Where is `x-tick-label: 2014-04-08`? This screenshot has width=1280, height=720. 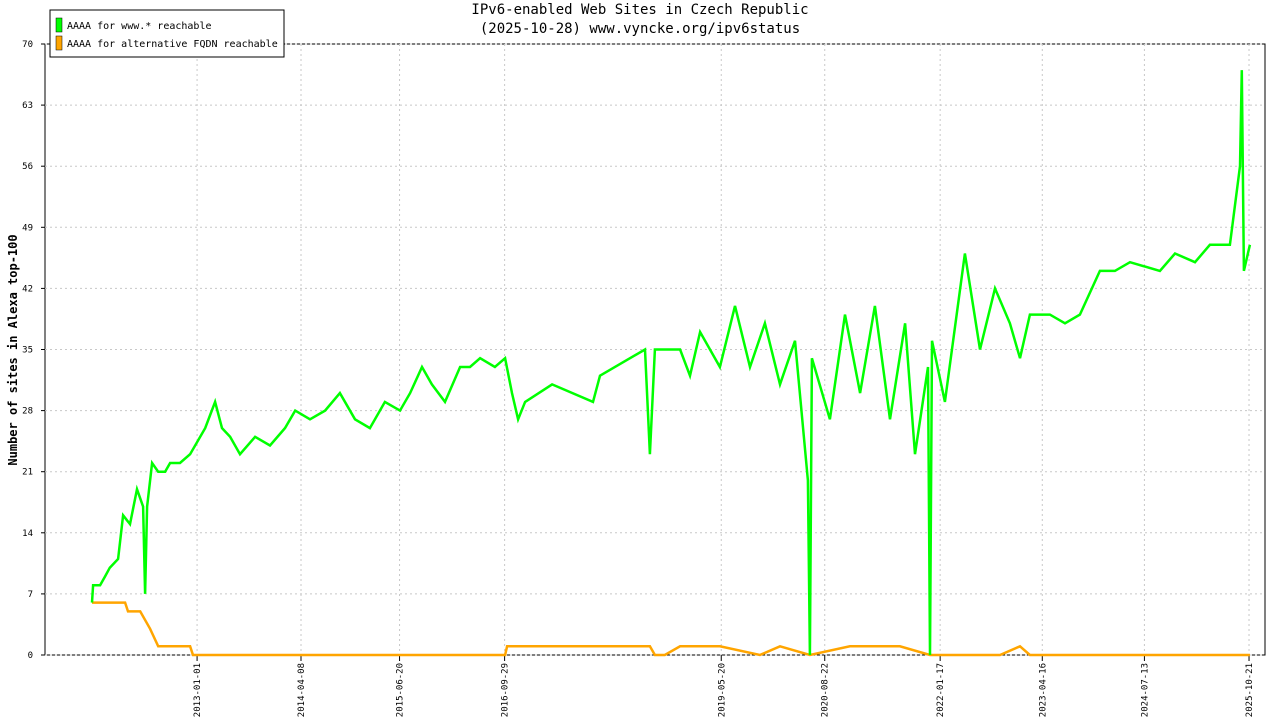
x-tick-label: 2014-04-08 is located at coordinates (302, 690).